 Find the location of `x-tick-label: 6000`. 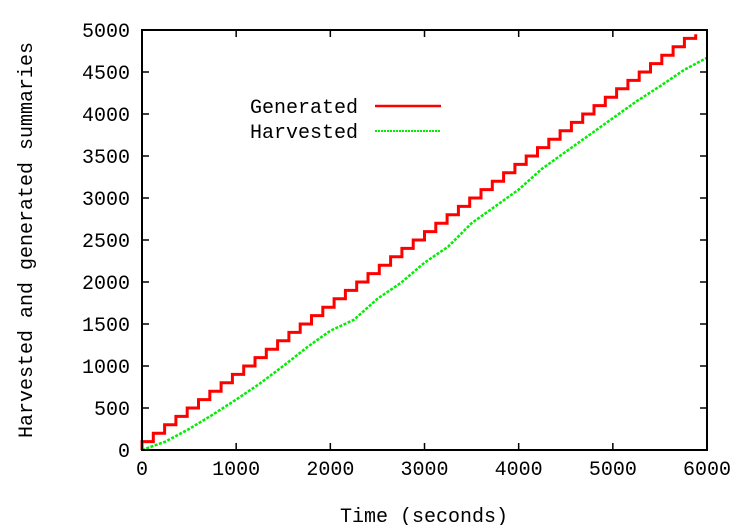

x-tick-label: 6000 is located at coordinates (707, 470).